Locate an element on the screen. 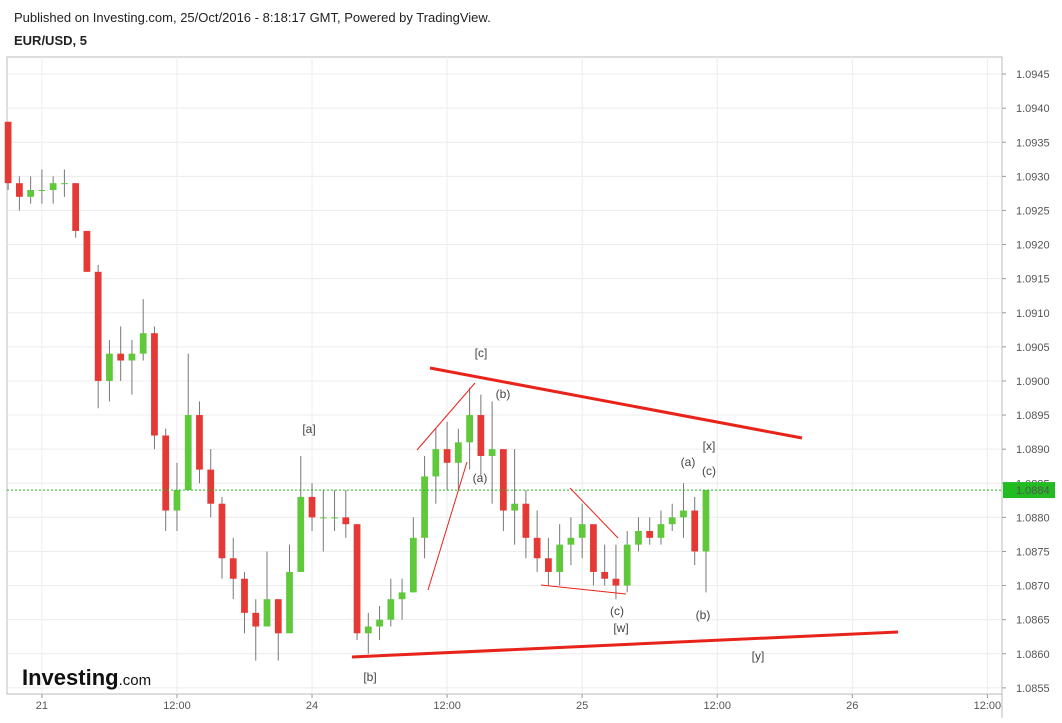 The image size is (1062, 723). y-tick-label: 1.0920 is located at coordinates (1033, 246).